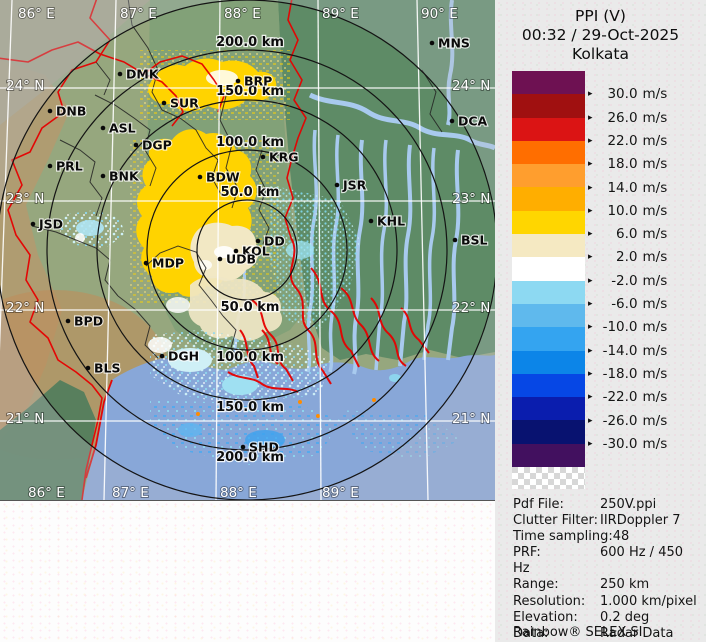  What do you see at coordinates (340, 14) in the screenshot?
I see `grid-label: 89° E` at bounding box center [340, 14].